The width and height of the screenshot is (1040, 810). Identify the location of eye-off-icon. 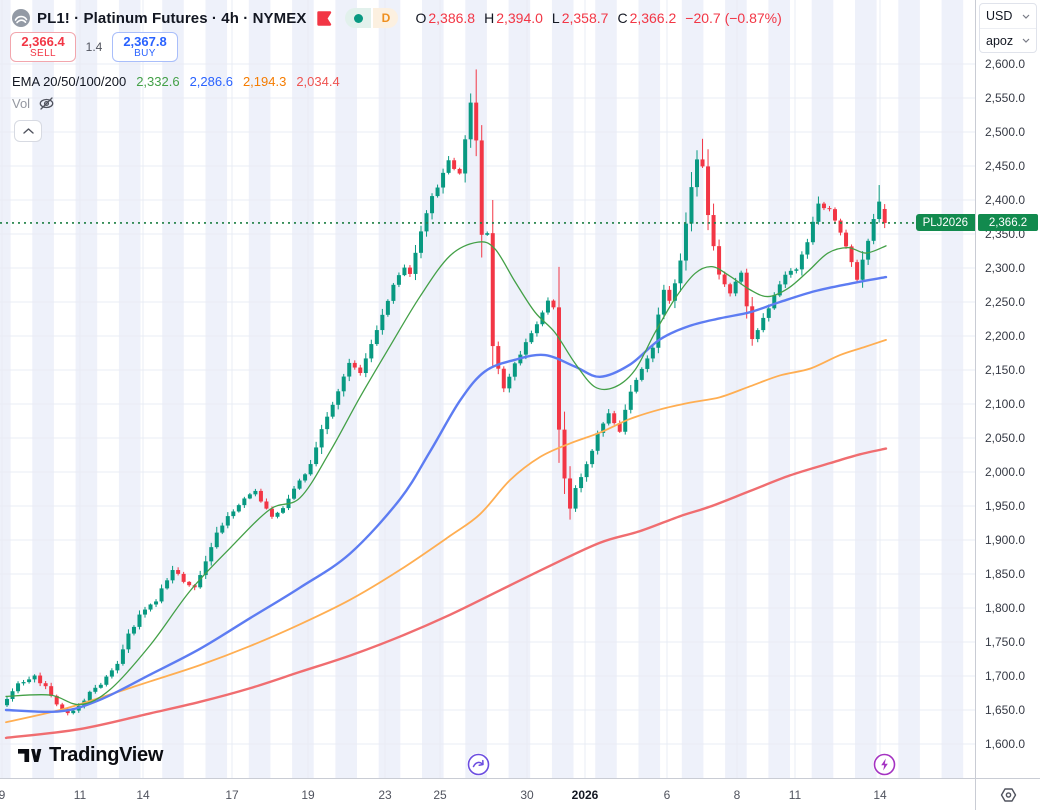
(46, 103).